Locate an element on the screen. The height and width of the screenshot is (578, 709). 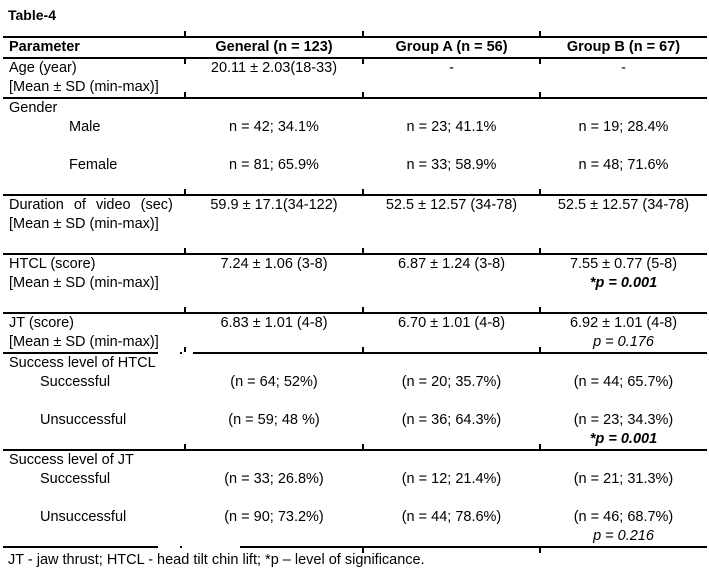
table-cell: (n = 33; 26.8%) is located at coordinates (274, 479).